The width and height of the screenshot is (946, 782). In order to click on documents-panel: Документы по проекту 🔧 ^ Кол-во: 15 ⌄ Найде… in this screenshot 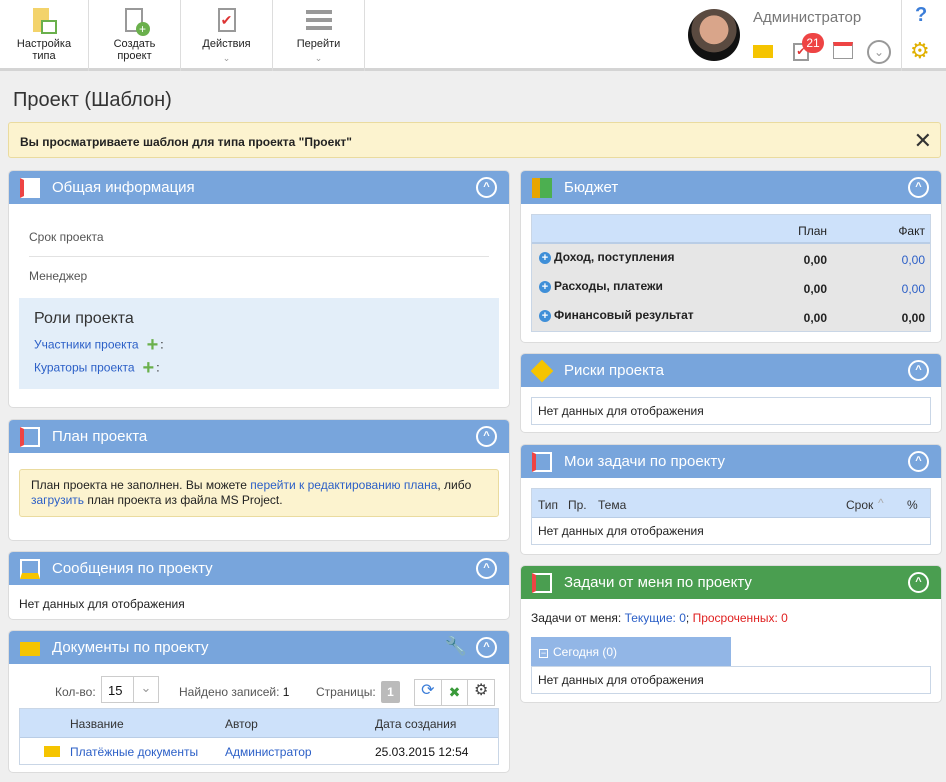, I will do `click(259, 701)`.